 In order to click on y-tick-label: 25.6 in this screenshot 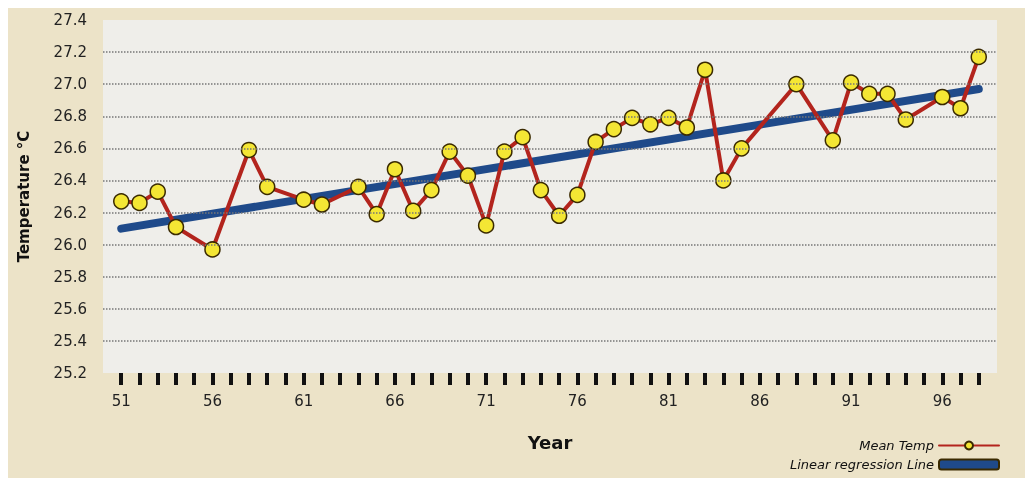, I will do `click(70, 308)`.